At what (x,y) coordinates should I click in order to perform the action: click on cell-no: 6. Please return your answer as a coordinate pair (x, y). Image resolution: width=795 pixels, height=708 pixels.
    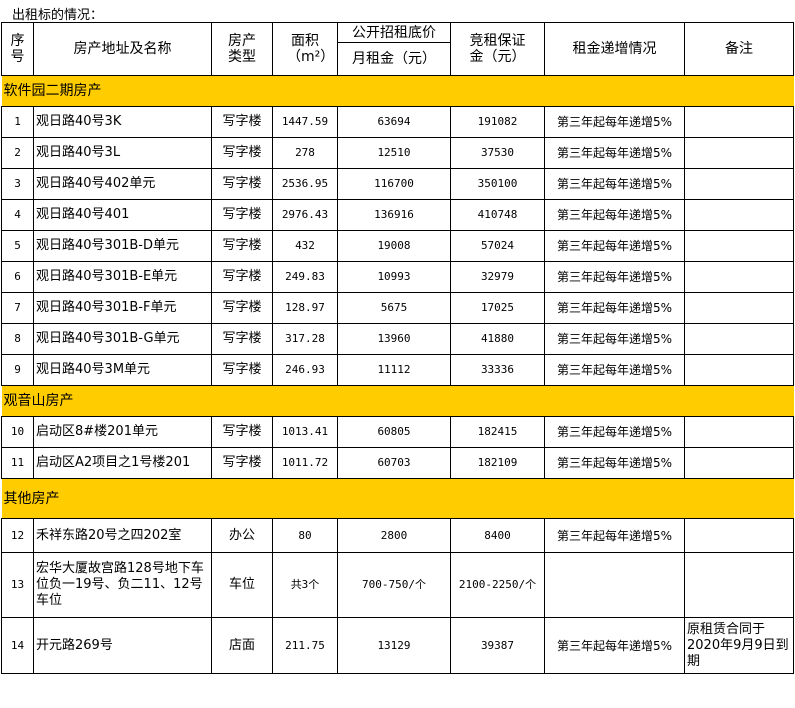
    Looking at the image, I should click on (17, 277).